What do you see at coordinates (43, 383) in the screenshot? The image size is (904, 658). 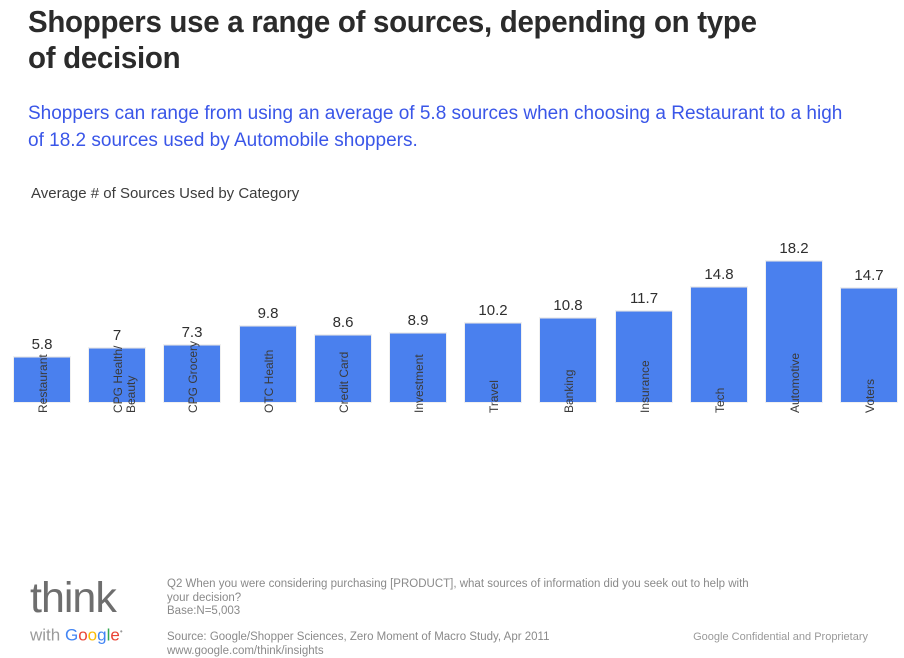 I see `x-axis-tick-label: Restaurant` at bounding box center [43, 383].